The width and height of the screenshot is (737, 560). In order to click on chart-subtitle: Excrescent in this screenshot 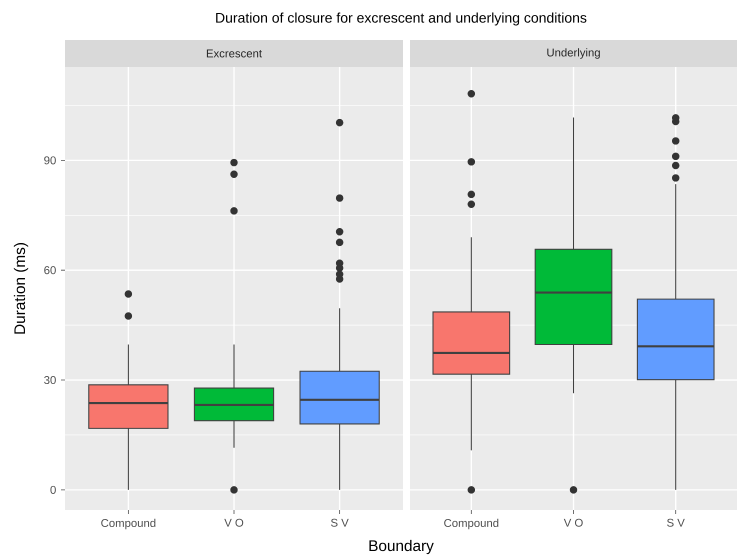, I will do `click(234, 54)`.